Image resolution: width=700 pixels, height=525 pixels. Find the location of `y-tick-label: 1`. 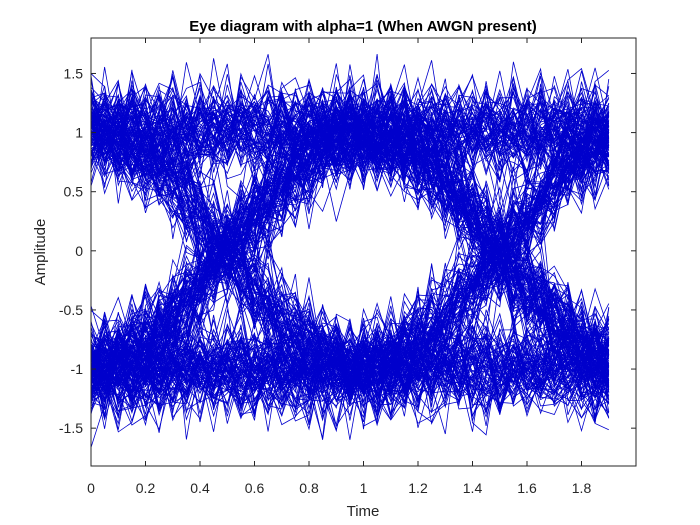

y-tick-label: 1 is located at coordinates (79, 133).